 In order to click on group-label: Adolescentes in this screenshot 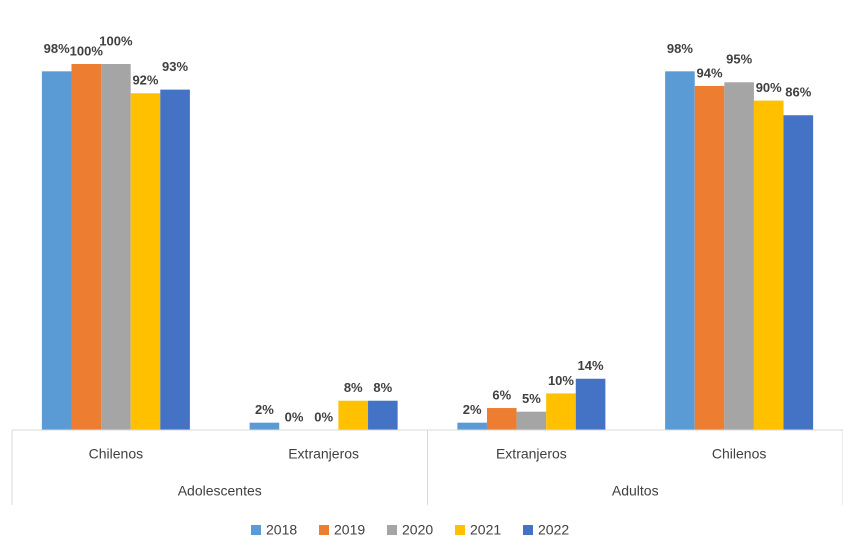, I will do `click(220, 491)`.